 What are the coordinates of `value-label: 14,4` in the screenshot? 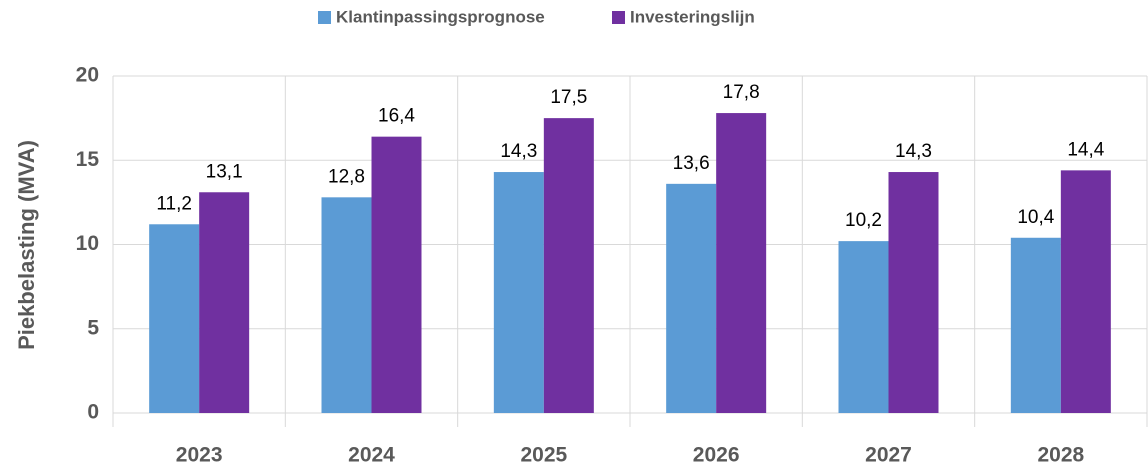 It's located at (1085, 149).